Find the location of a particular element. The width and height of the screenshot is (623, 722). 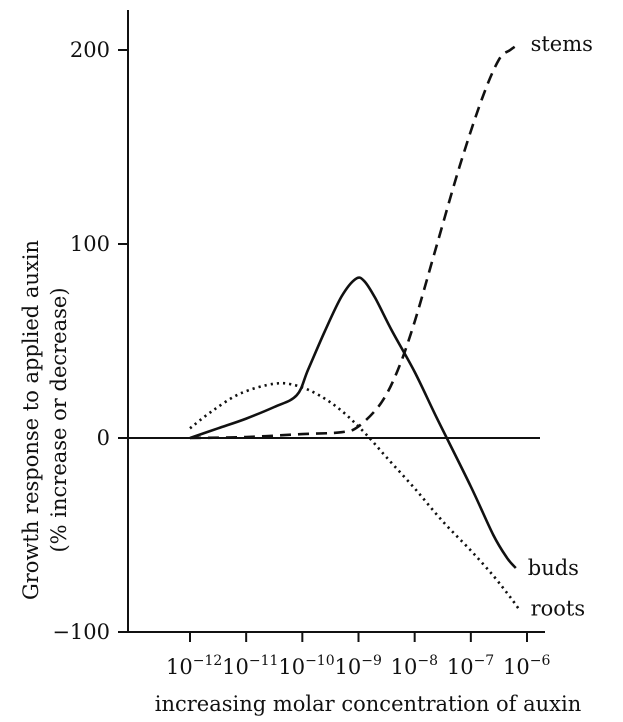

x-tick-label: 10⁻¹² is located at coordinates (194, 666).